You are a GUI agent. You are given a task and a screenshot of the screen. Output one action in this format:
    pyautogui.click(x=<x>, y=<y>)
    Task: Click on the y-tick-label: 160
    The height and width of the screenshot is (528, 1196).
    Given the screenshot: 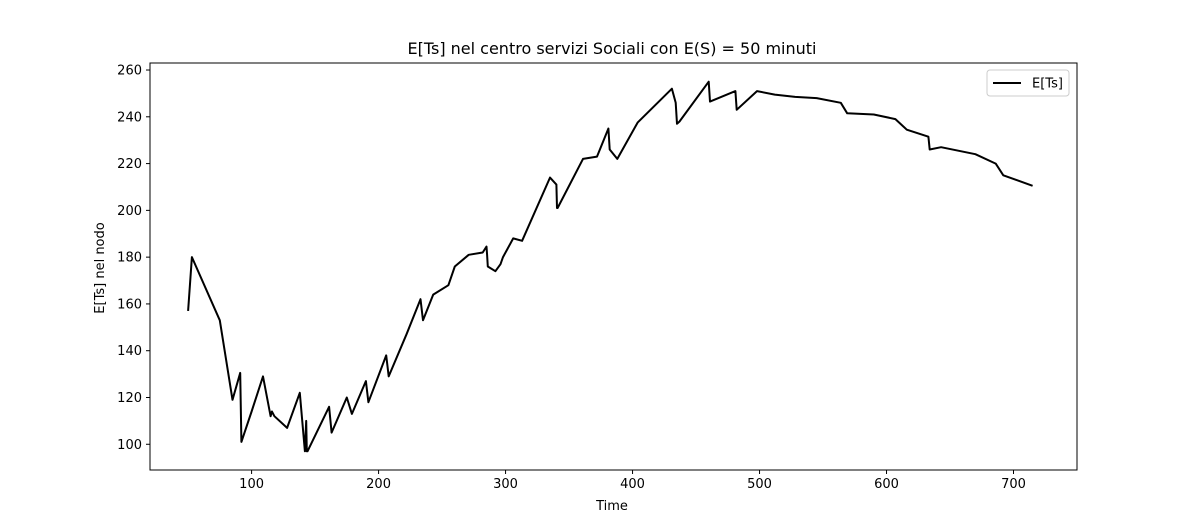 What is the action you would take?
    pyautogui.click(x=129, y=304)
    